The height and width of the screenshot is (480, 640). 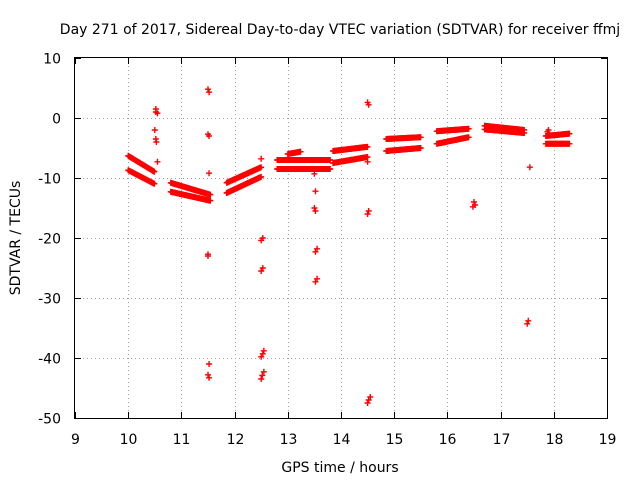 What do you see at coordinates (49, 180) in the screenshot?
I see `y-tick-label: -10` at bounding box center [49, 180].